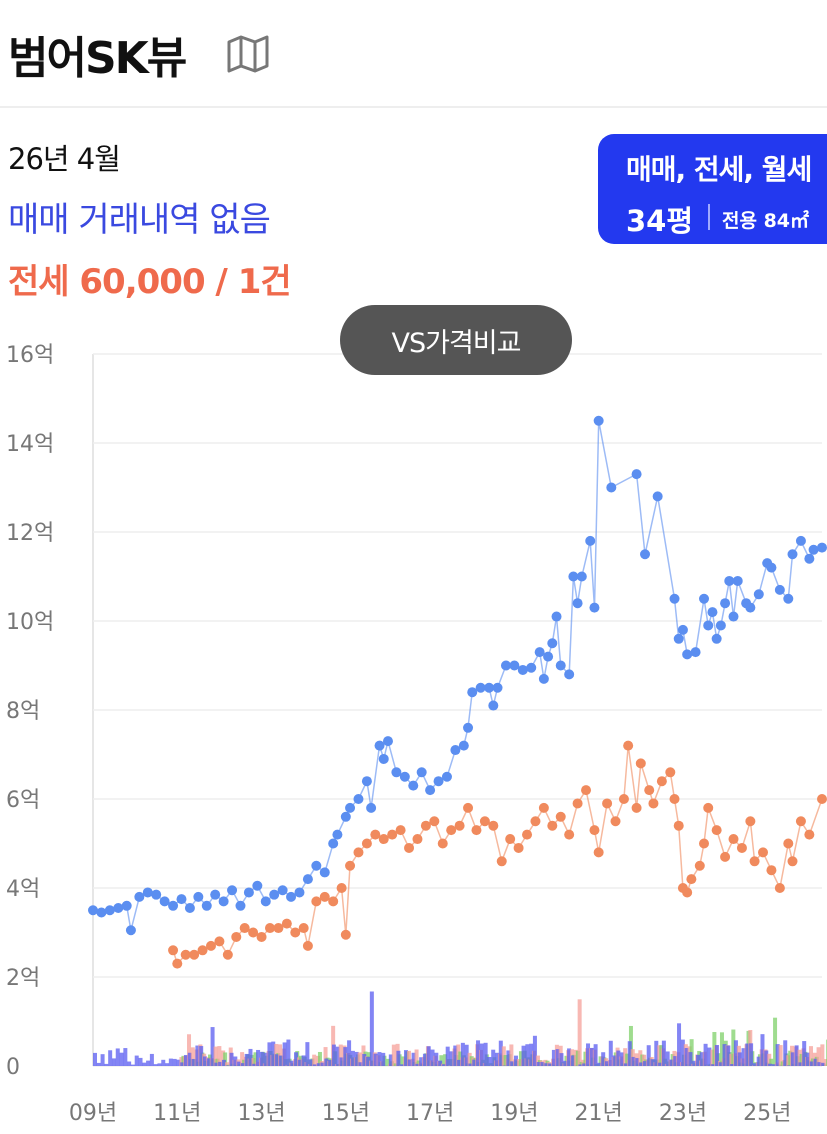  Describe the element at coordinates (767, 1113) in the screenshot. I see `x-tick-label: 25년` at that location.